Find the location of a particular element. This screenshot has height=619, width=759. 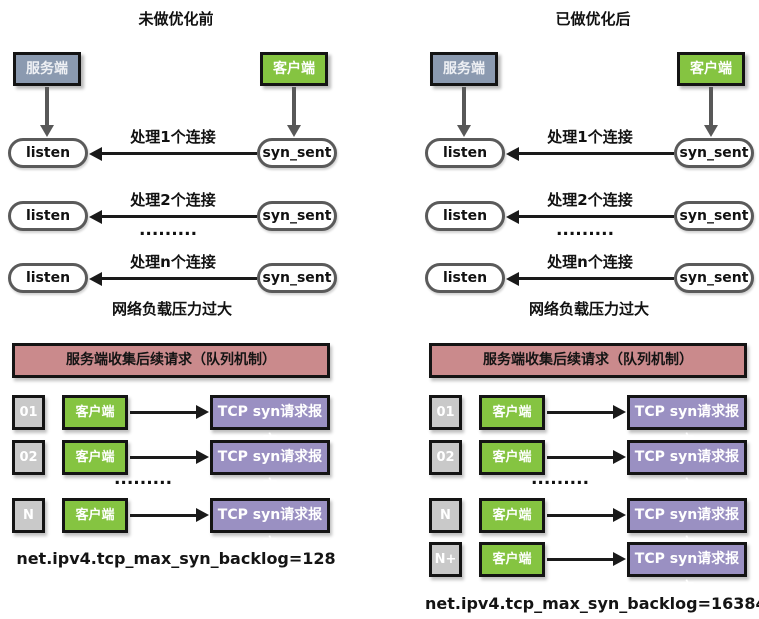

sysctl-setting: net.ipv4.tcp_max_syn_backlog=128 is located at coordinates (176, 558).